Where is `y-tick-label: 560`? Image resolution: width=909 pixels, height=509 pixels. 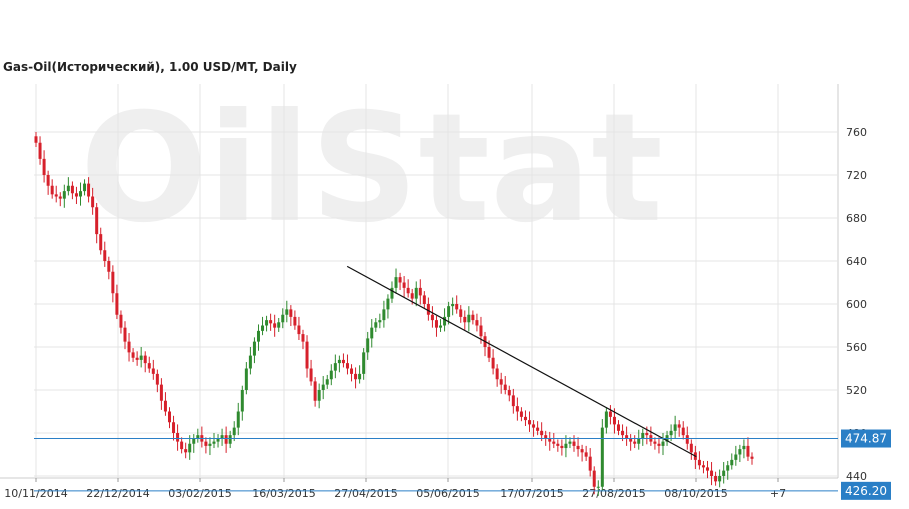 y-tick-label: 560 is located at coordinates (856, 347).